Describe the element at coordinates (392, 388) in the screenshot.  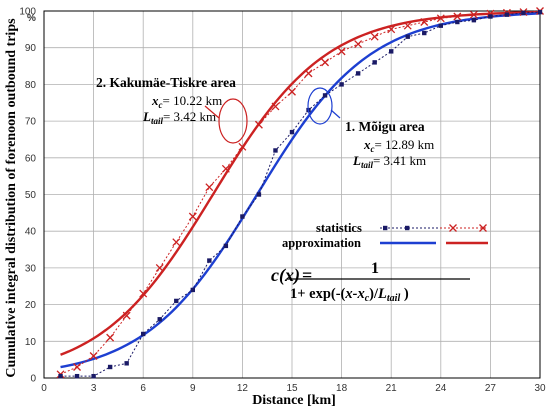
I see `x-tick-label: 21` at that location.